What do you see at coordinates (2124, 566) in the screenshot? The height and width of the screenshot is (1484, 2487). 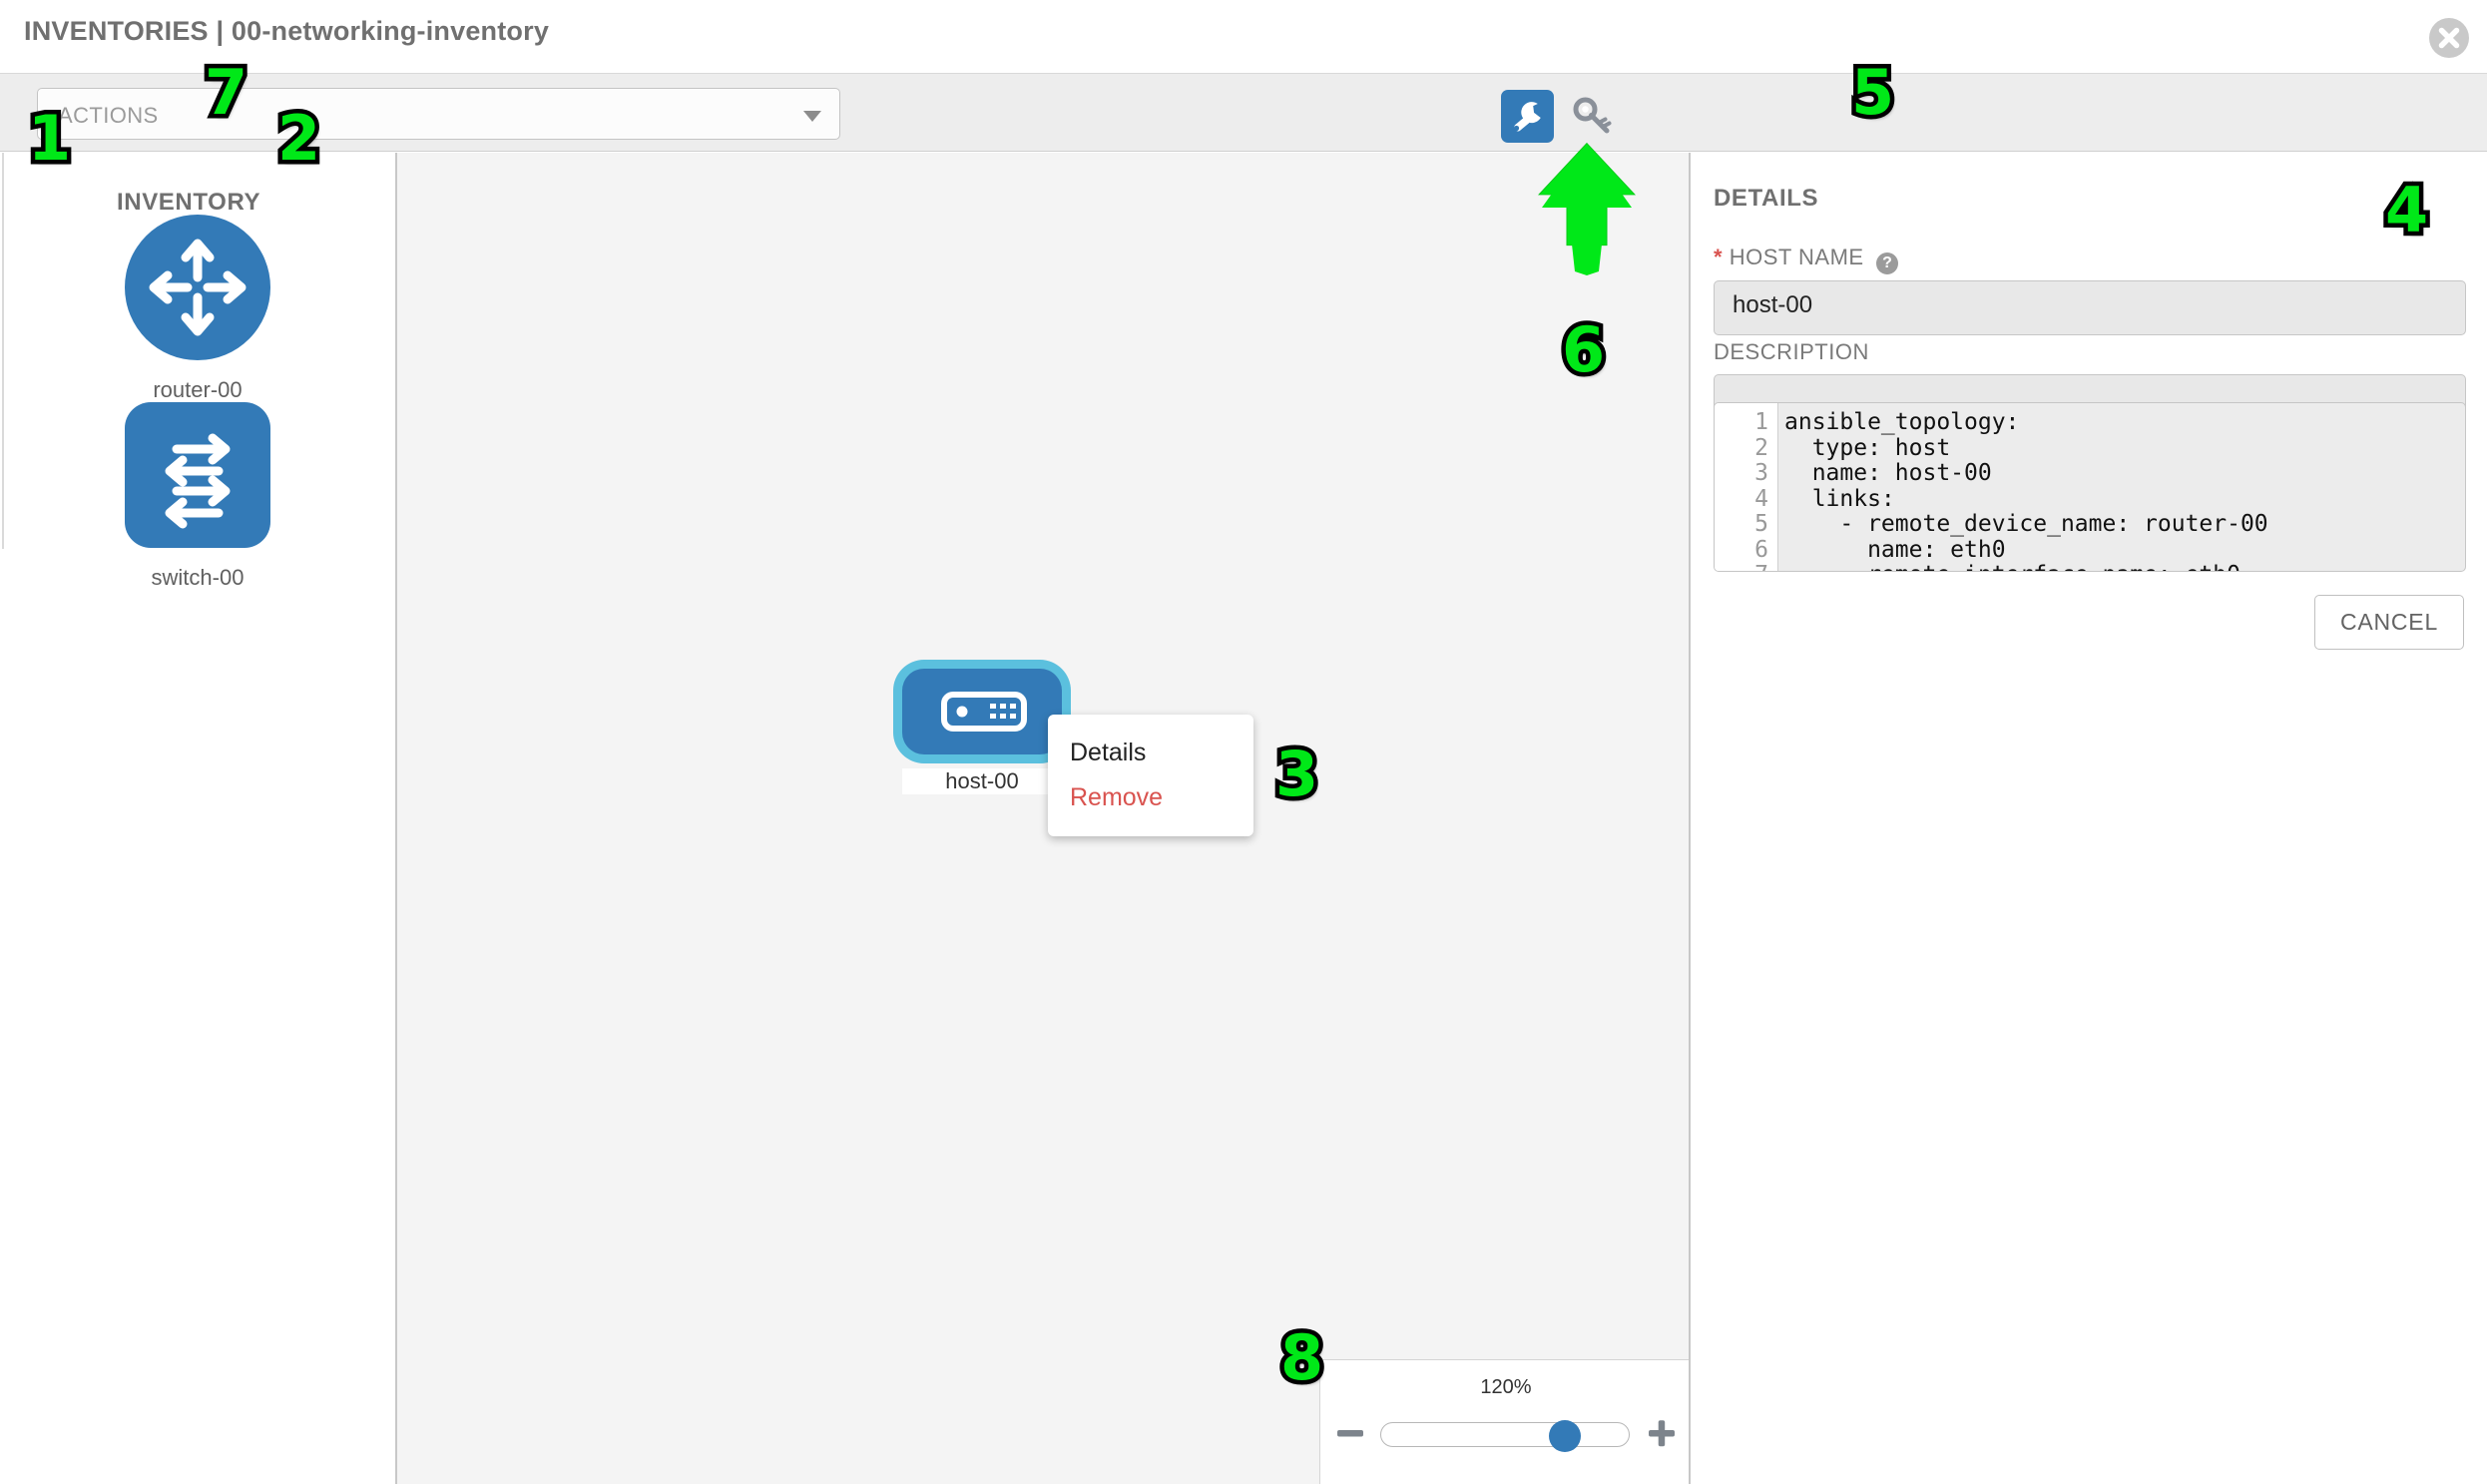 I see `code-line: remote_interface_name: eth0` at bounding box center [2124, 566].